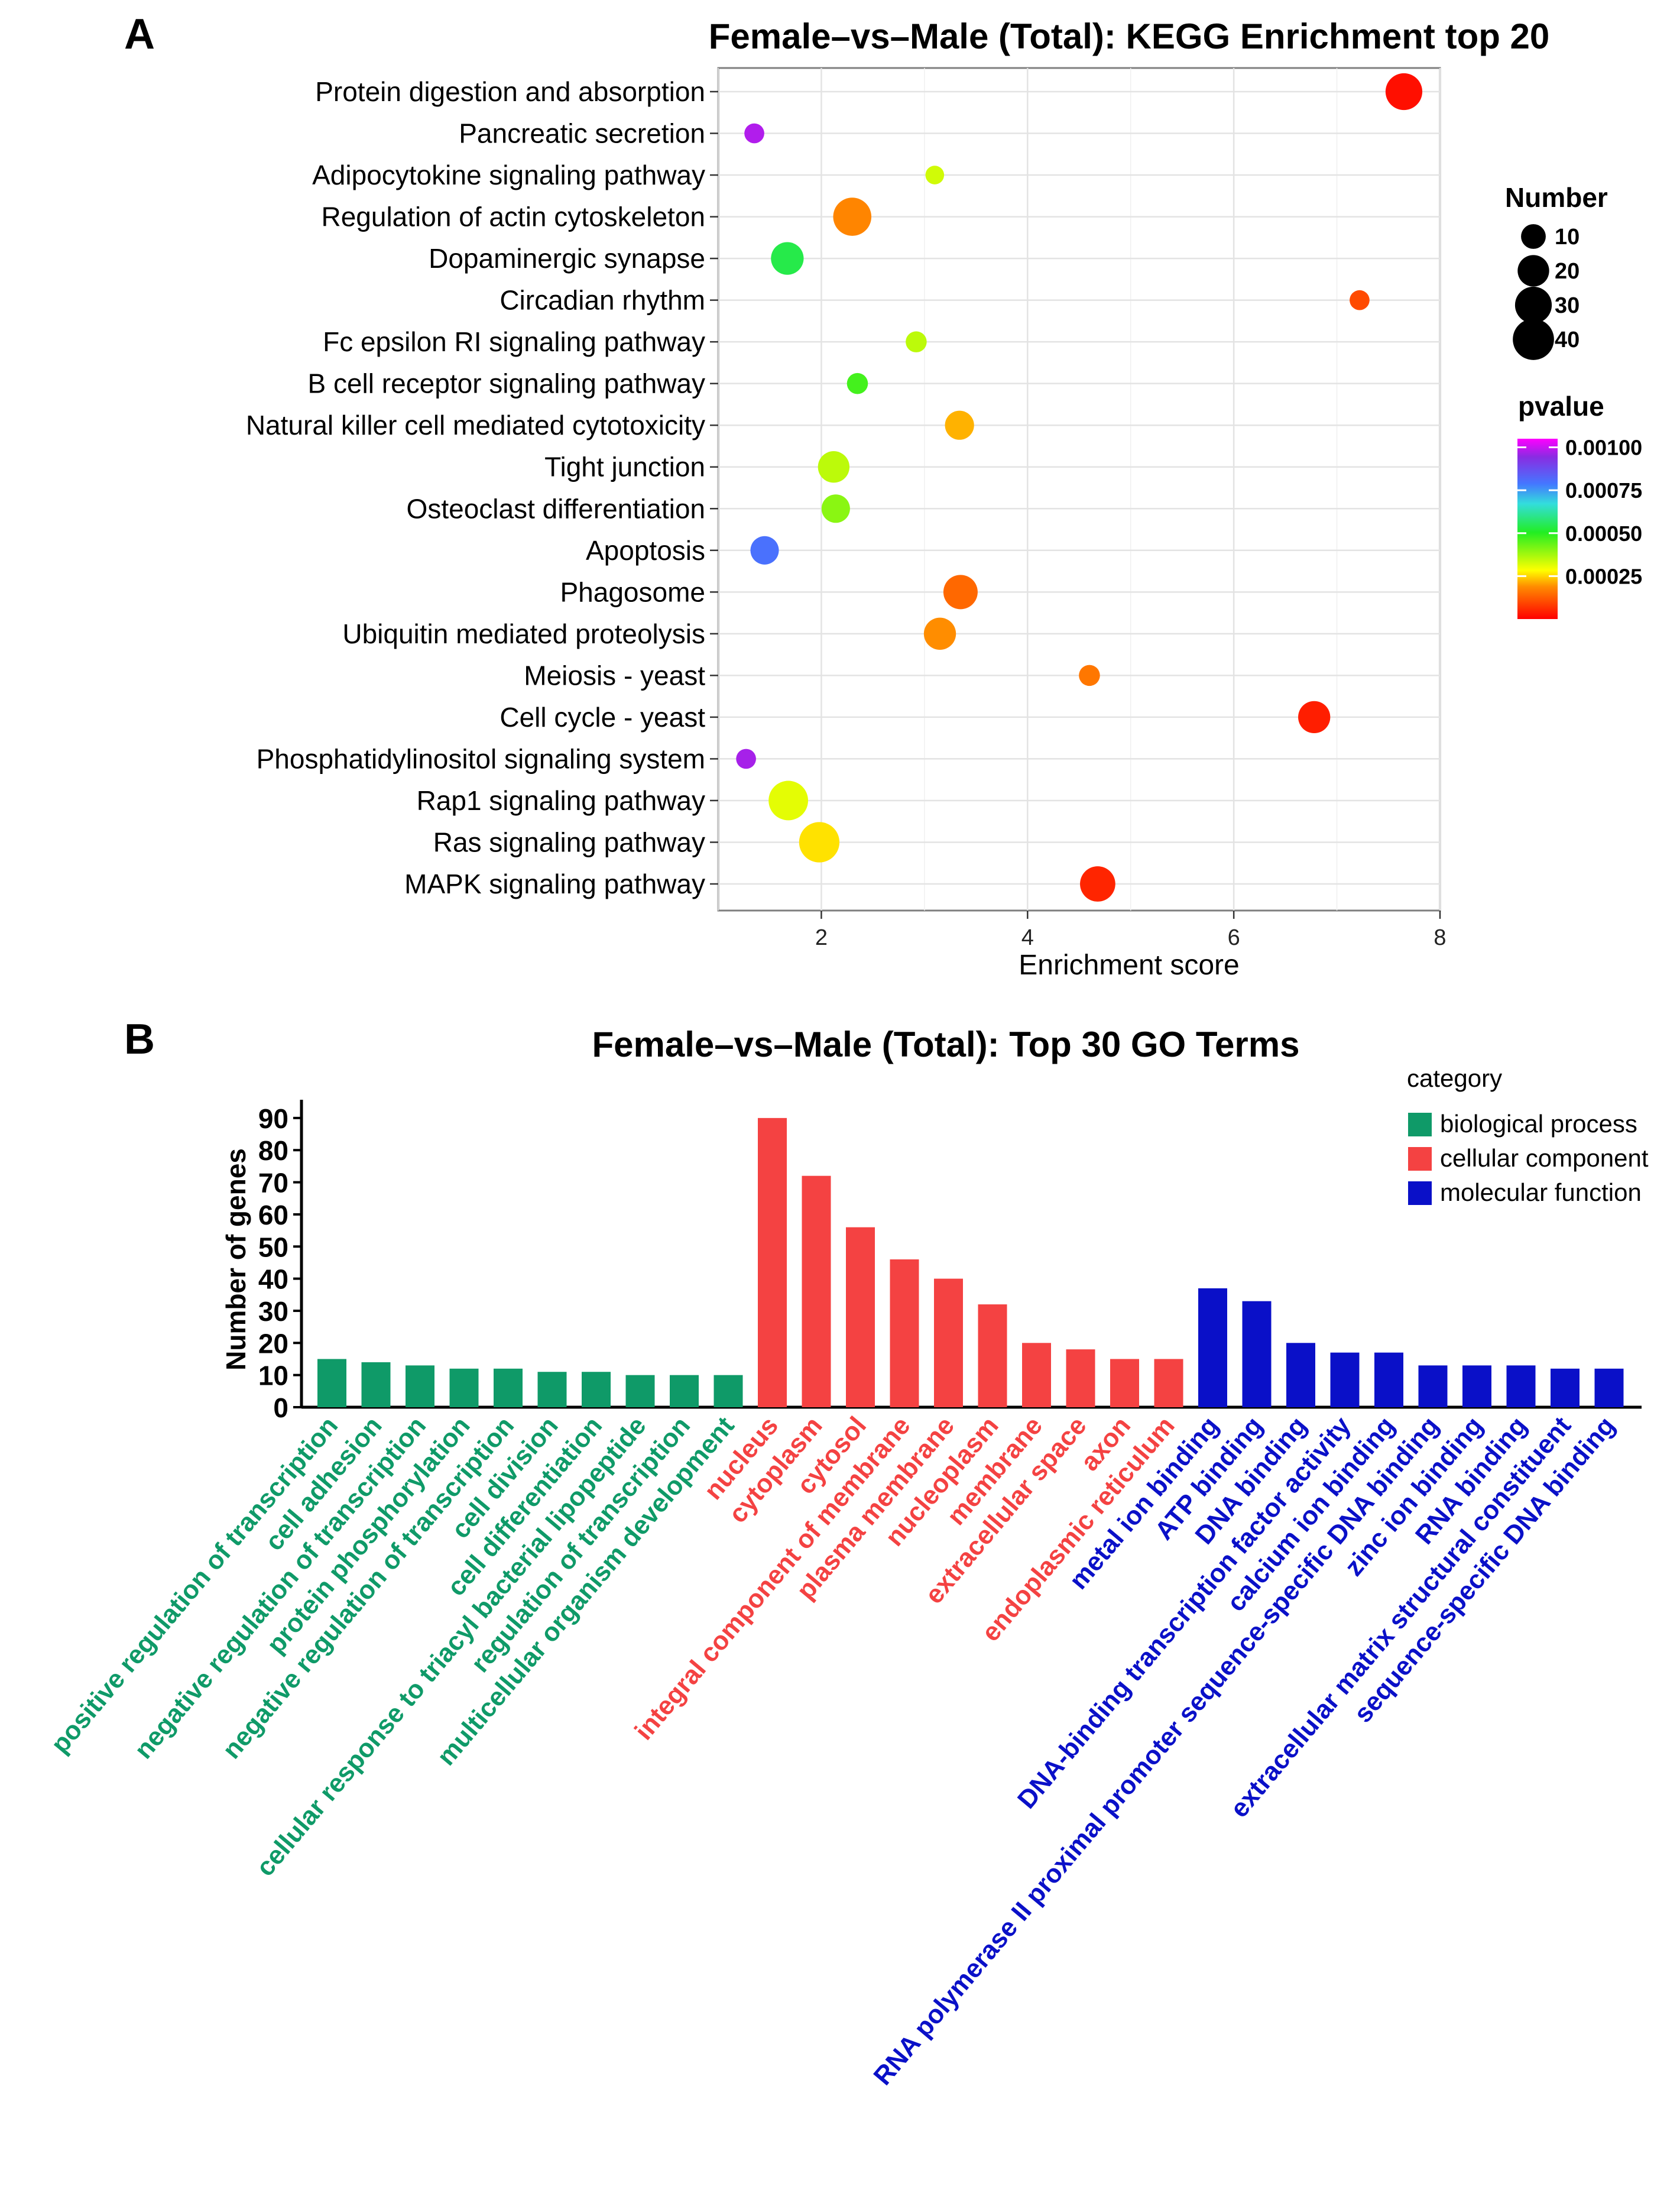 This screenshot has height=2206, width=1680. What do you see at coordinates (273, 1375) in the screenshot?
I see `go-y-tick-label: 10` at bounding box center [273, 1375].